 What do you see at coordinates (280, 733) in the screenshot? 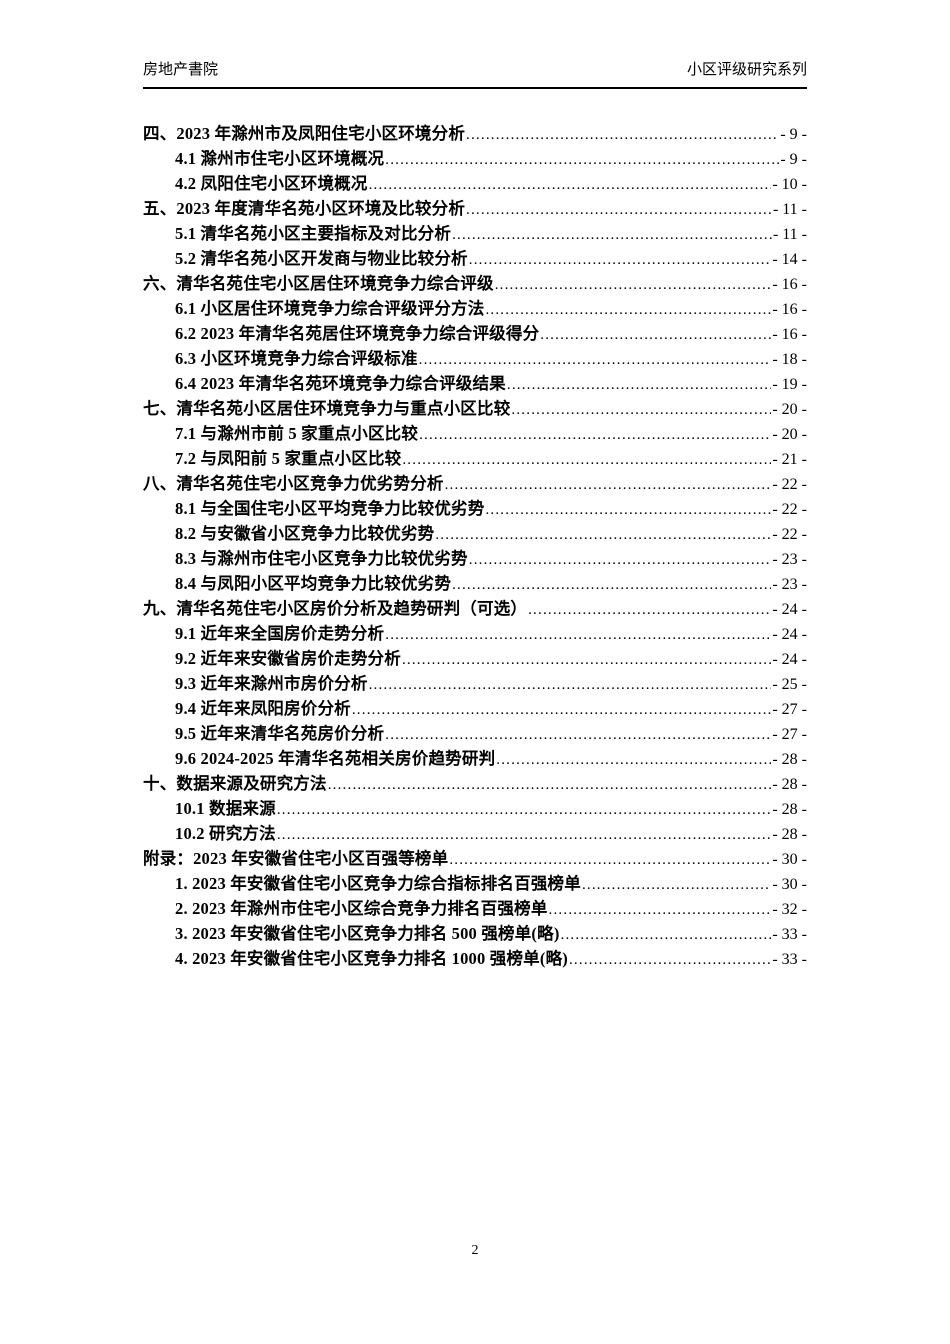
I see `toc-entry-title: 9.5 近年来清华名苑房价分析` at bounding box center [280, 733].